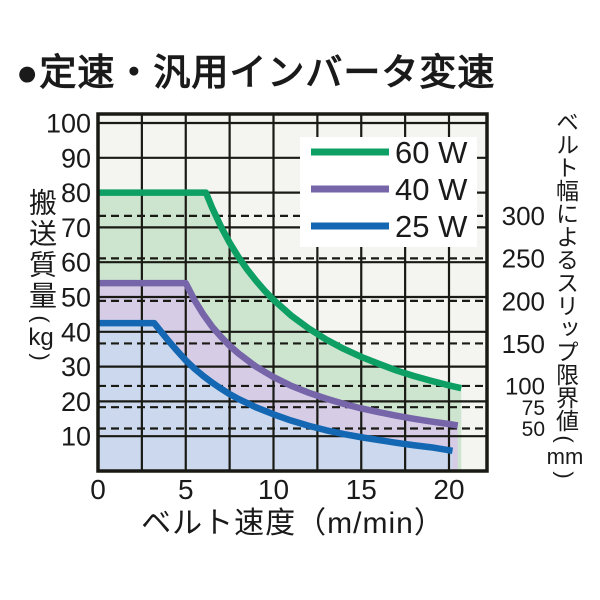 The width and height of the screenshot is (600, 600). Describe the element at coordinates (256, 72) in the screenshot. I see `chart-title: ●定速・汎用インバータ変速` at that location.